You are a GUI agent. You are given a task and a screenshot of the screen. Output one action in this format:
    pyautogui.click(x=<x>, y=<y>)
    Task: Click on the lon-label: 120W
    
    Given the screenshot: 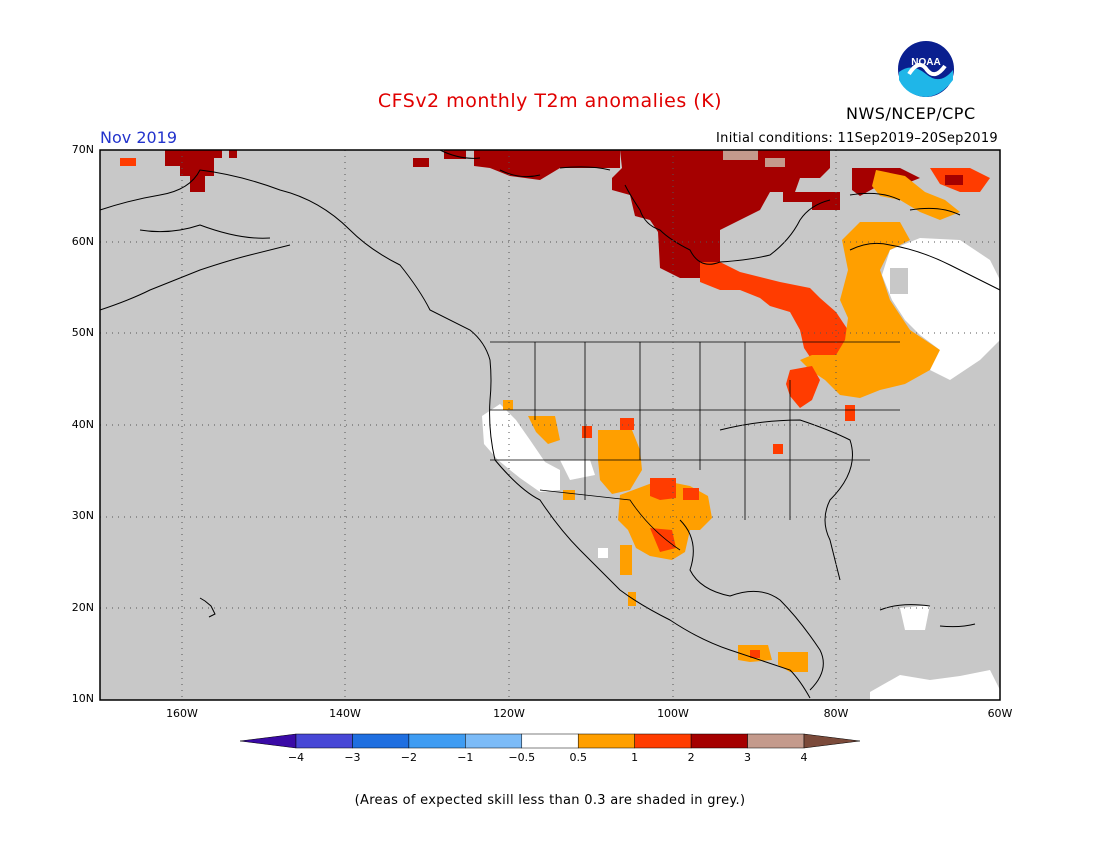 What is the action you would take?
    pyautogui.click(x=509, y=713)
    